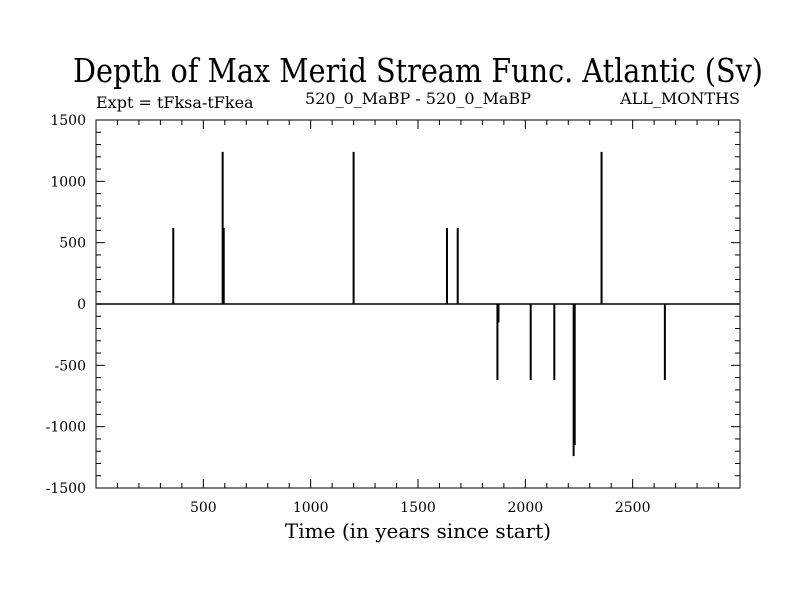  Describe the element at coordinates (70, 366) in the screenshot. I see `y-tick-label: -500` at that location.